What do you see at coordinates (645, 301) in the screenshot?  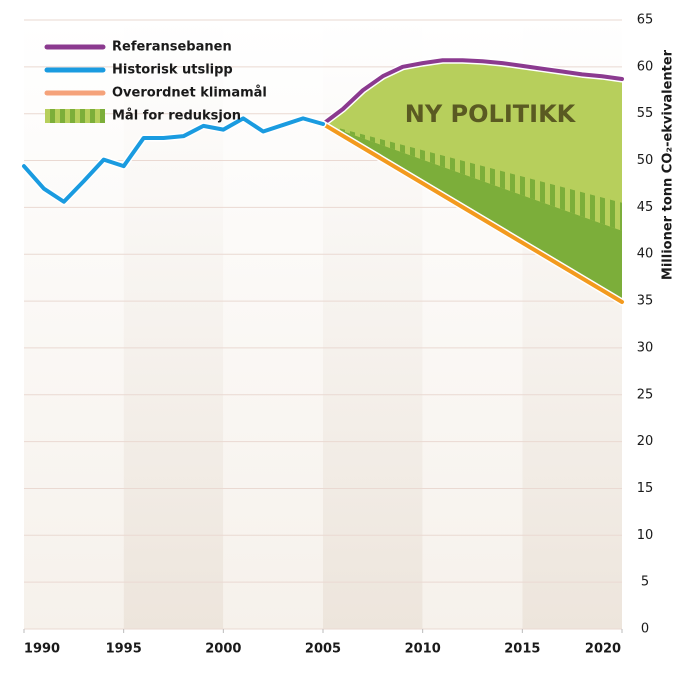 I see `y-tick-label: 35` at bounding box center [645, 301].